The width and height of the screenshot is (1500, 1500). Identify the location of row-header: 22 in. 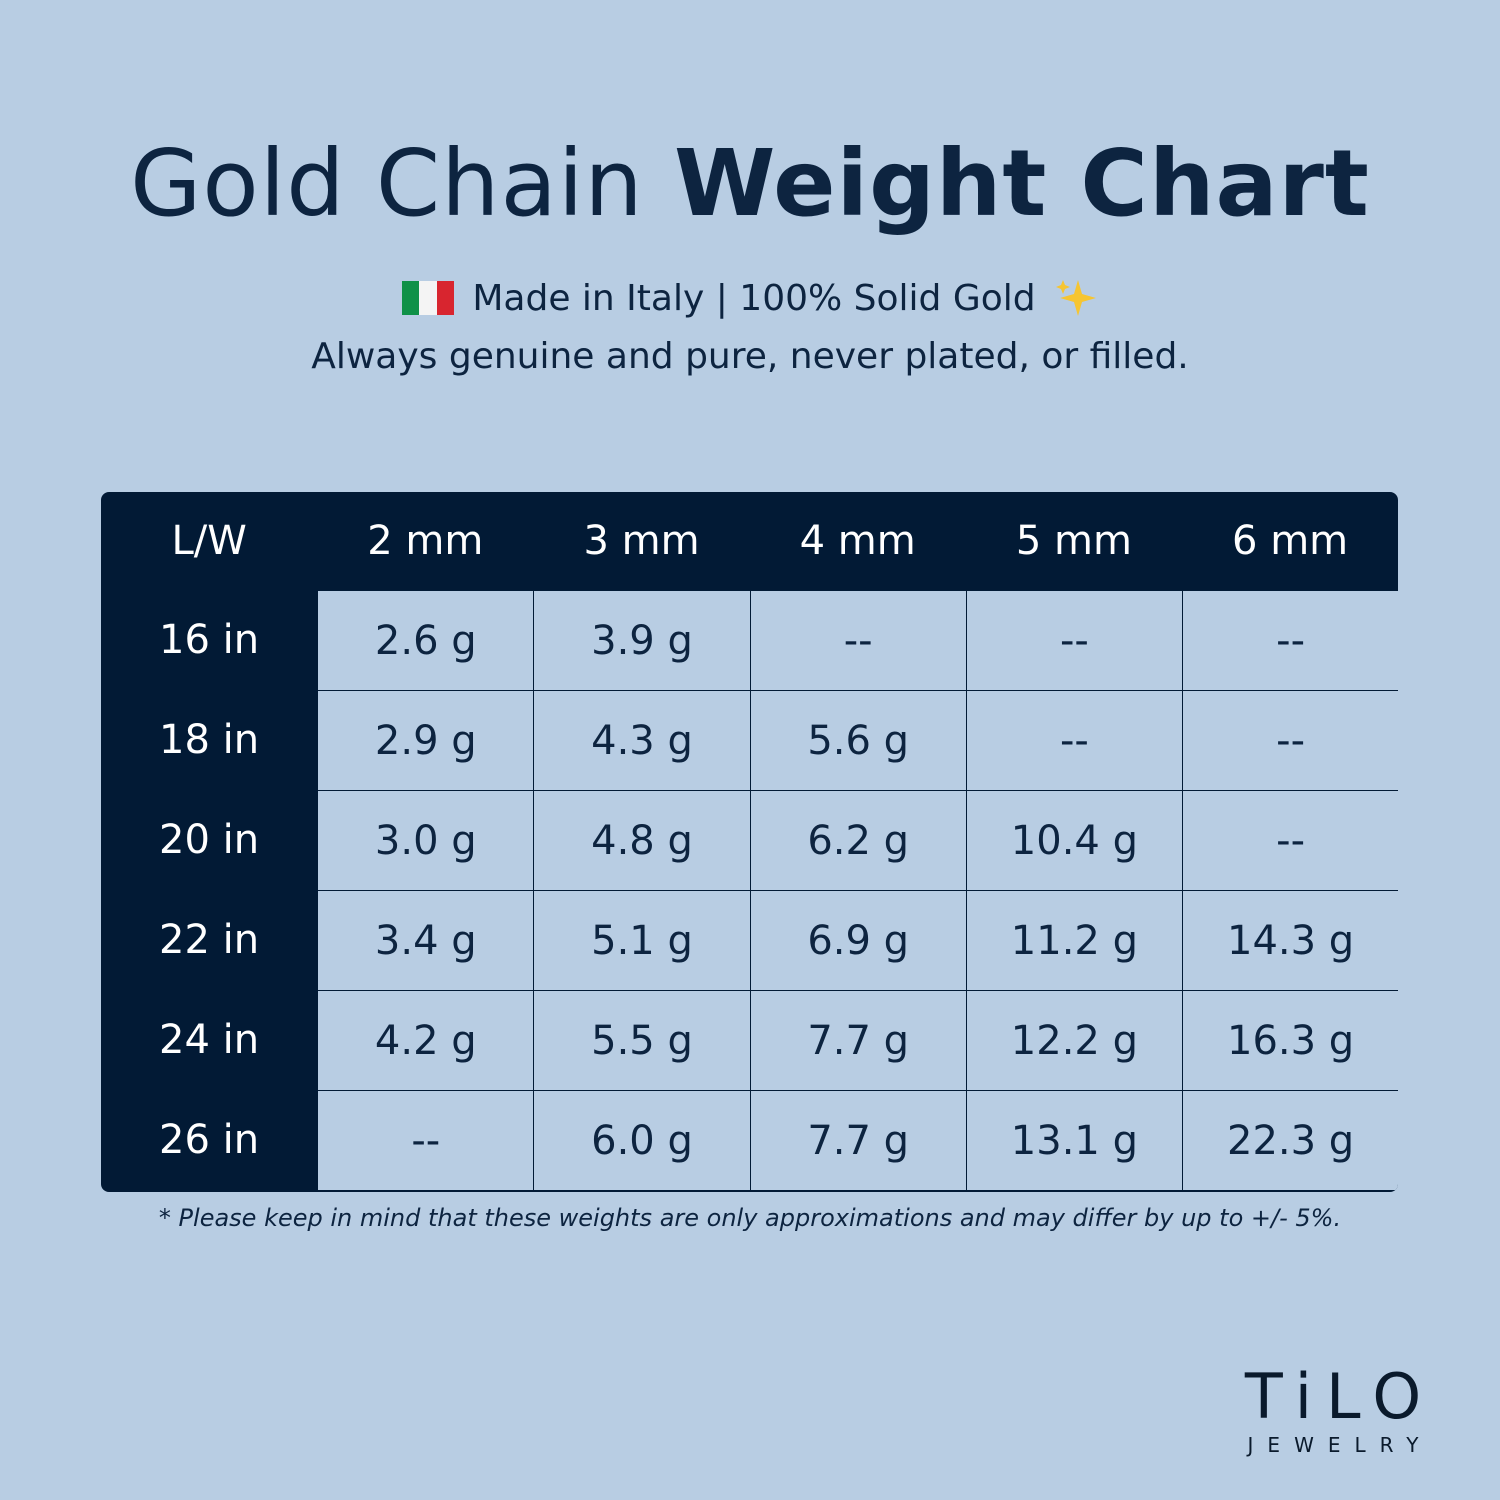
(209, 940).